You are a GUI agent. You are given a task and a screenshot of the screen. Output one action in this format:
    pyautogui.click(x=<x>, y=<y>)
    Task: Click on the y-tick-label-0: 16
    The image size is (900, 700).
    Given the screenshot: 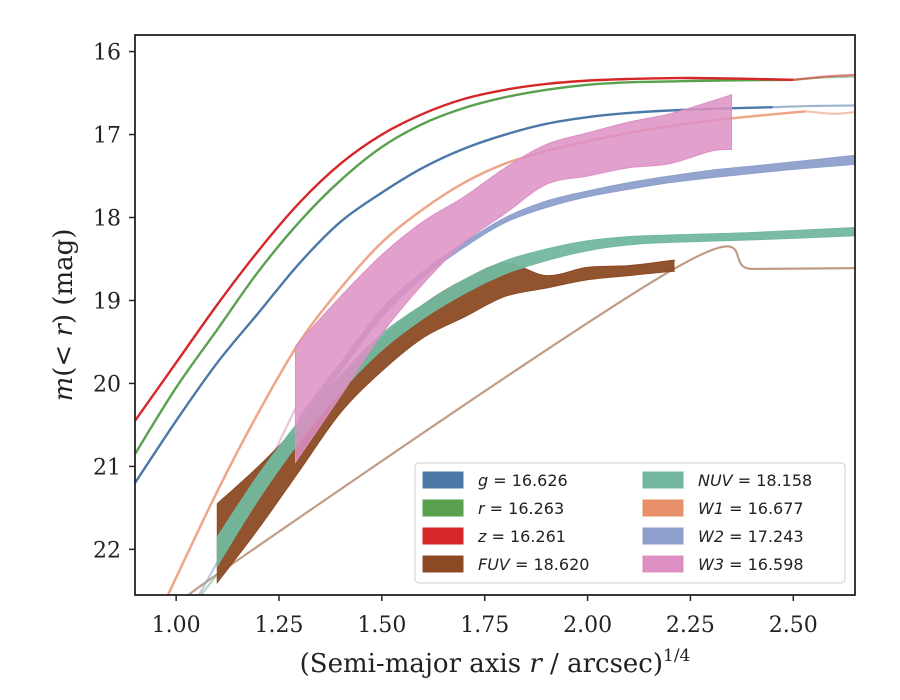 What is the action you would take?
    pyautogui.click(x=107, y=53)
    